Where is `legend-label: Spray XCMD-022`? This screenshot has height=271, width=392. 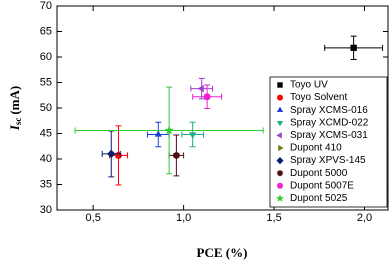
legend-label: Spray XCMD-022 is located at coordinates (329, 122).